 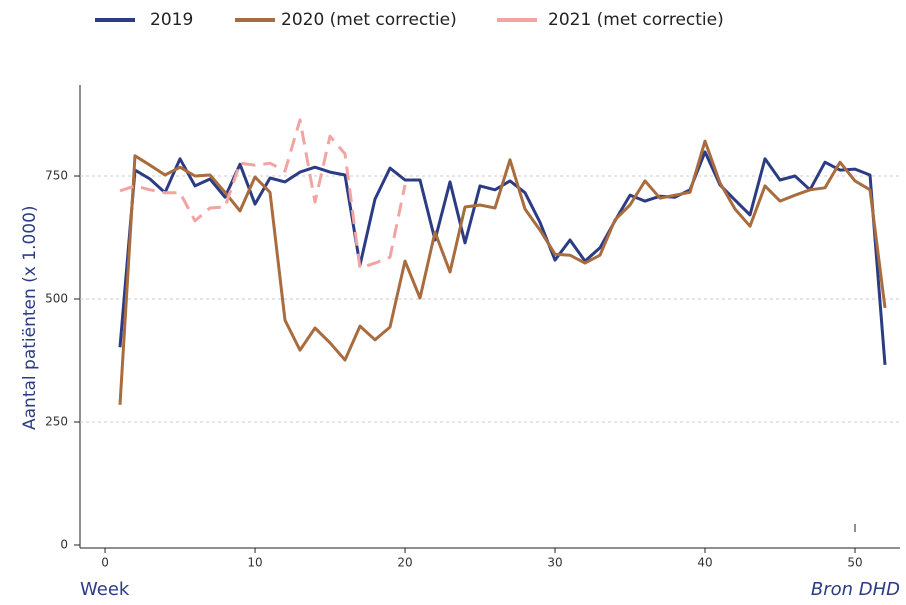 I want to click on x-tick-label: 0, so click(x=105, y=563).